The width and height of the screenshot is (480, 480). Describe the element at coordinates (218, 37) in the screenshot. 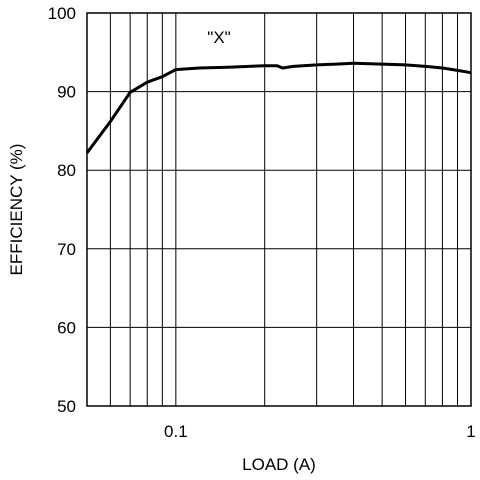

I see `chart-annotation: "X"` at that location.